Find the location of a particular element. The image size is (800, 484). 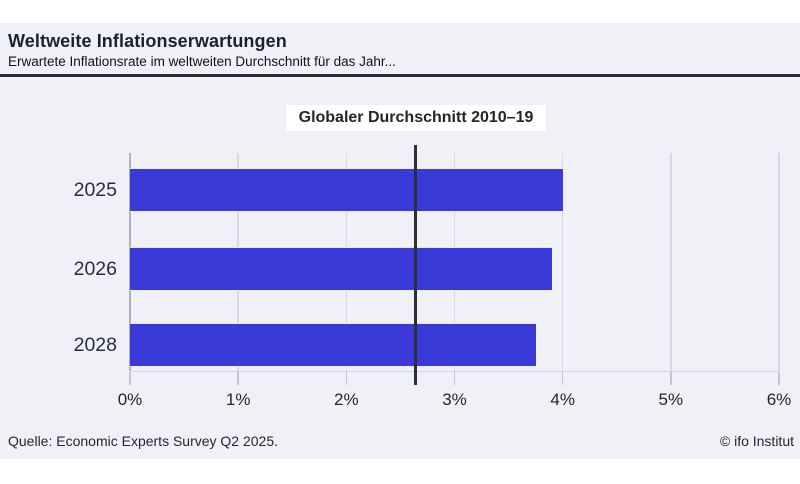

category-label: 2026 is located at coordinates (95, 268).